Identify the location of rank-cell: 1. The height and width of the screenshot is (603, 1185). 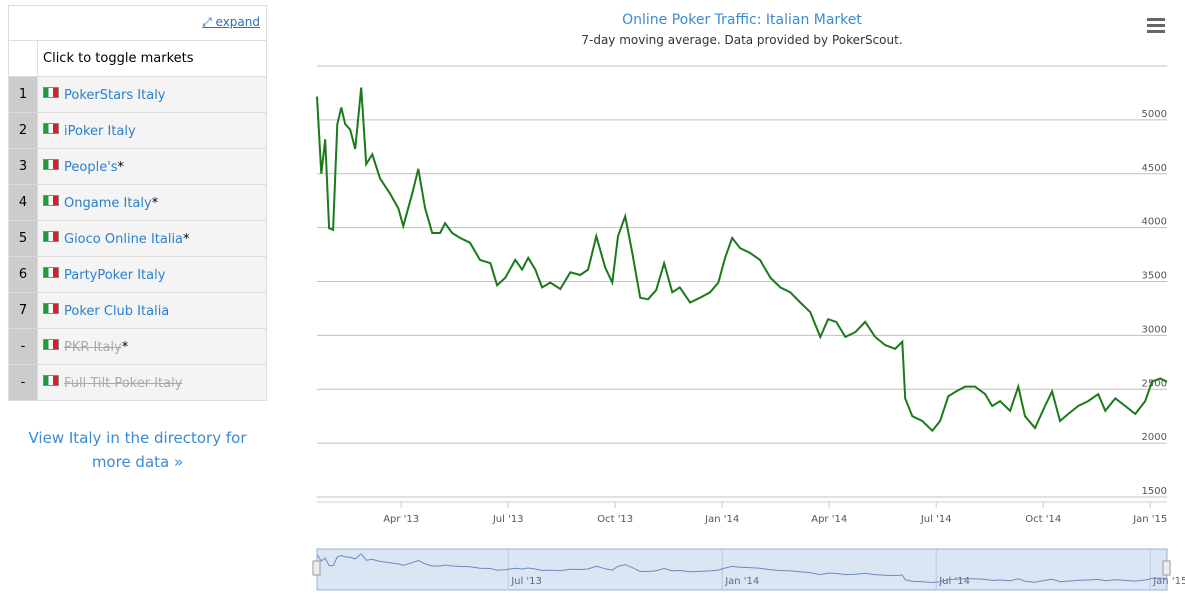
(23, 94).